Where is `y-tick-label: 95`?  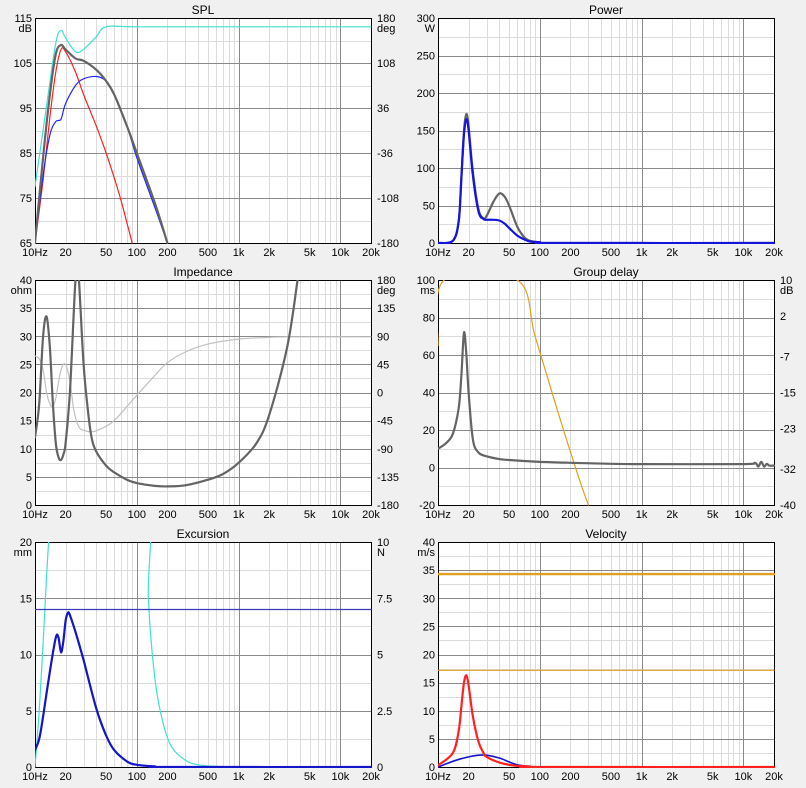 y-tick-label: 95 is located at coordinates (26, 109).